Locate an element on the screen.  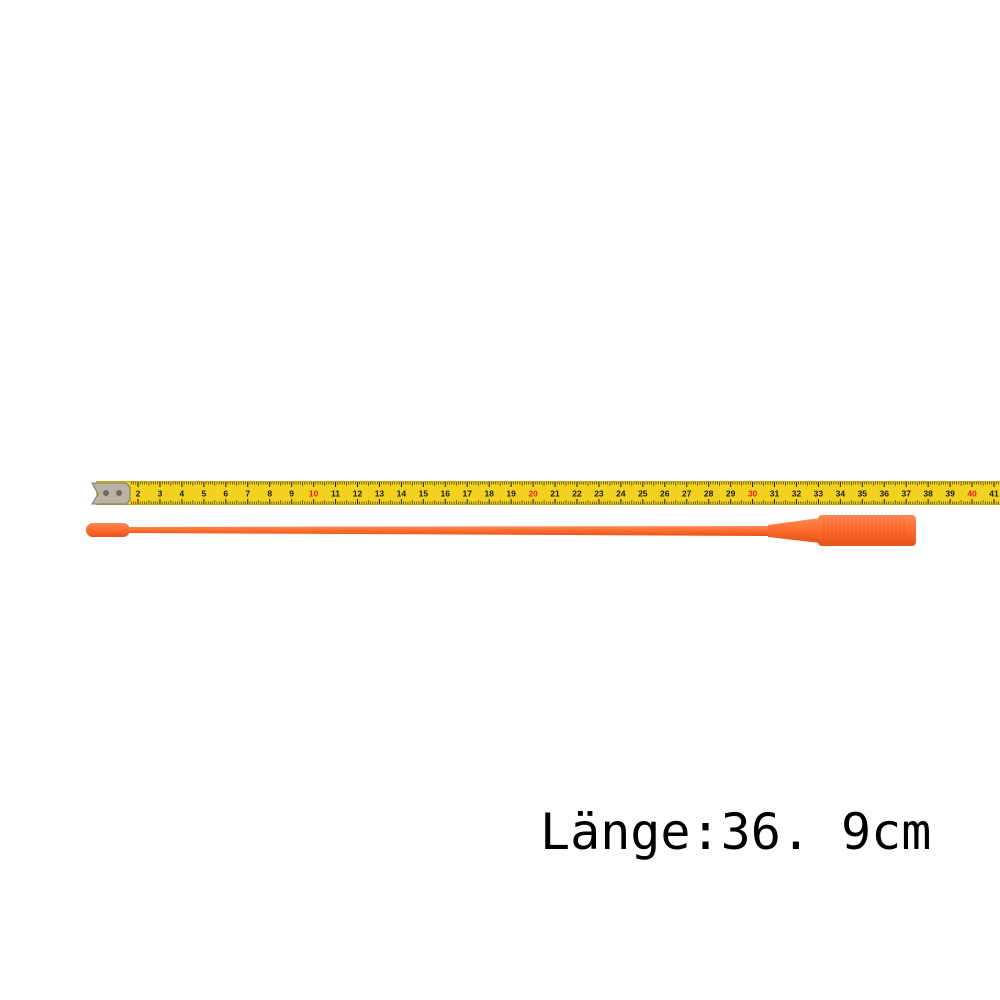
tape-number: 30 is located at coordinates (753, 494).